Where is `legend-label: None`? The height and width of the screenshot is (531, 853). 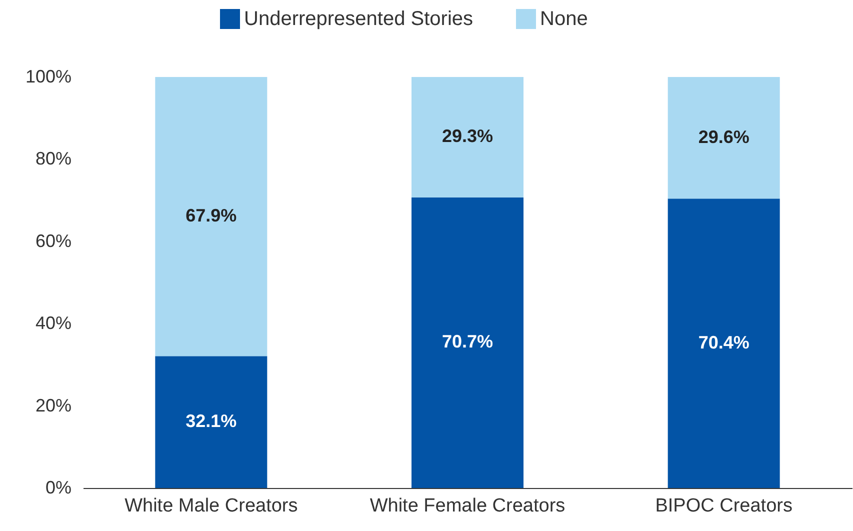 legend-label: None is located at coordinates (564, 19).